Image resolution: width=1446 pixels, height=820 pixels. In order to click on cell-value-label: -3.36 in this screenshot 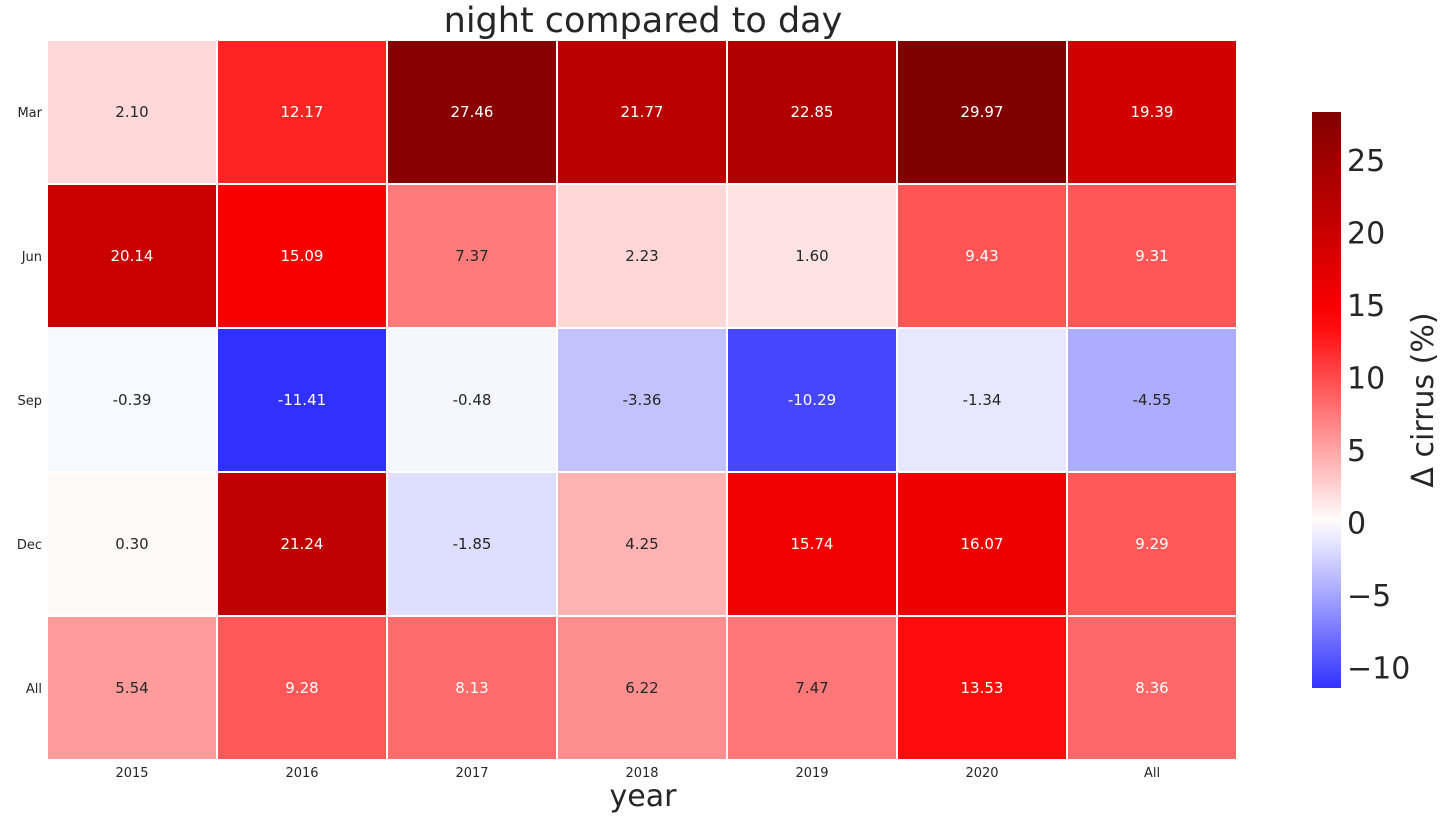, I will do `click(642, 400)`.